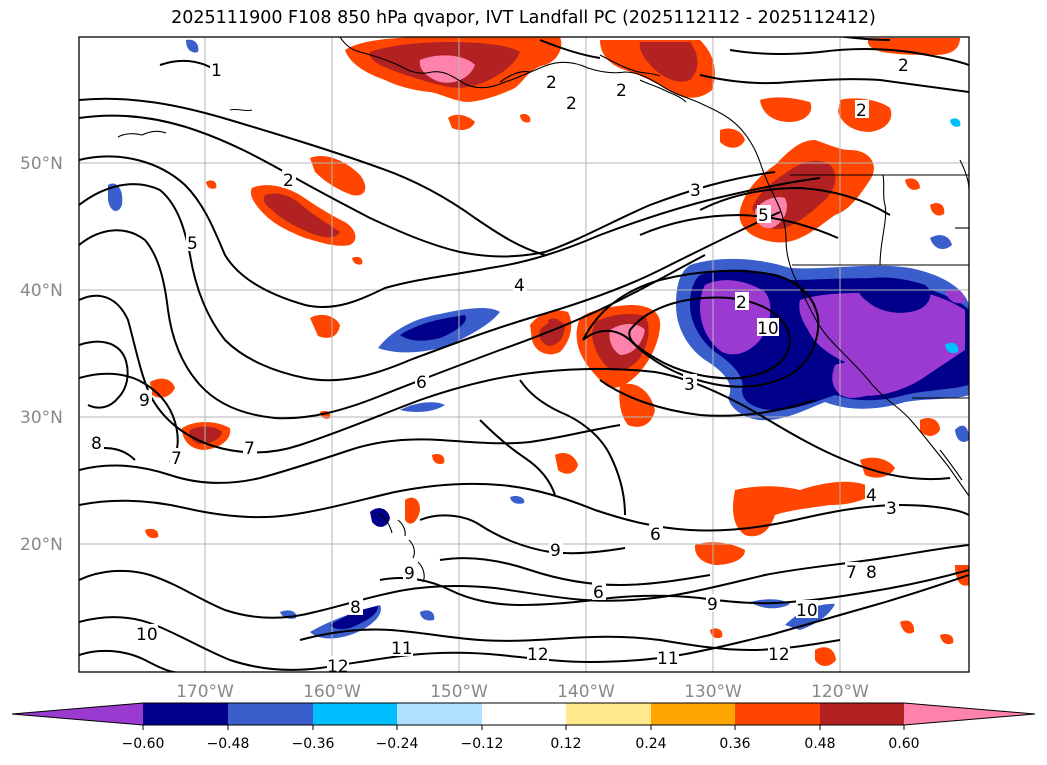 This screenshot has height=765, width=1047. Describe the element at coordinates (332, 692) in the screenshot. I see `lon-label: 160°W` at that location.